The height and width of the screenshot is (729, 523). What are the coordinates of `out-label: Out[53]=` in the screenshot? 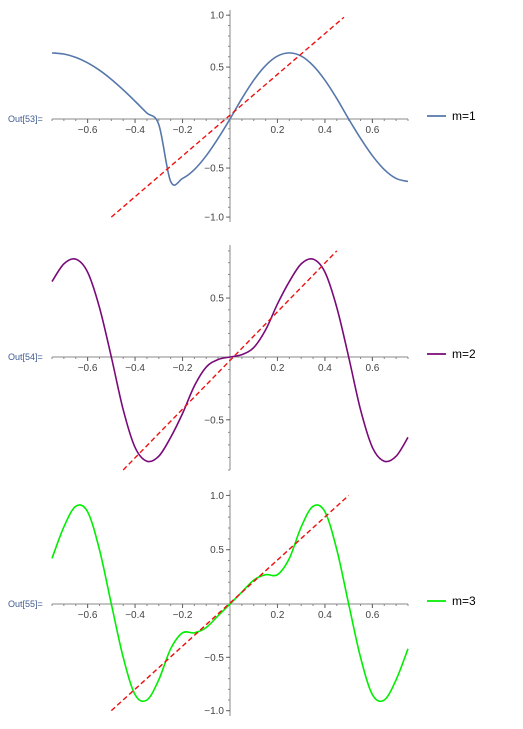 It's located at (25, 119).